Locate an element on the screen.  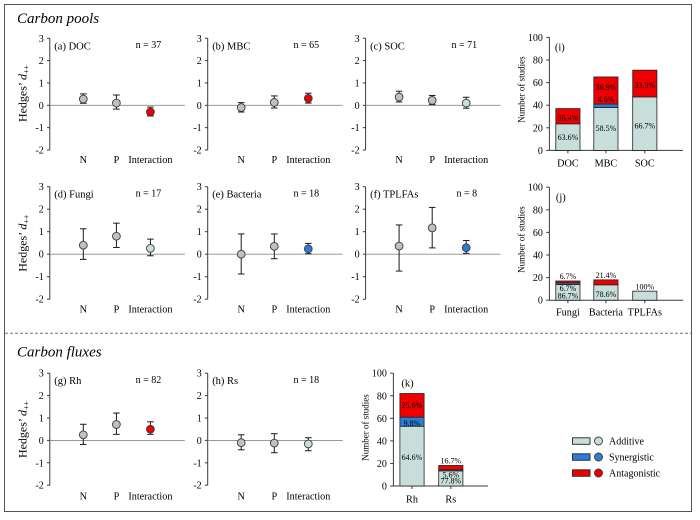
svg-text: 4.6% is located at coordinates (606, 99).